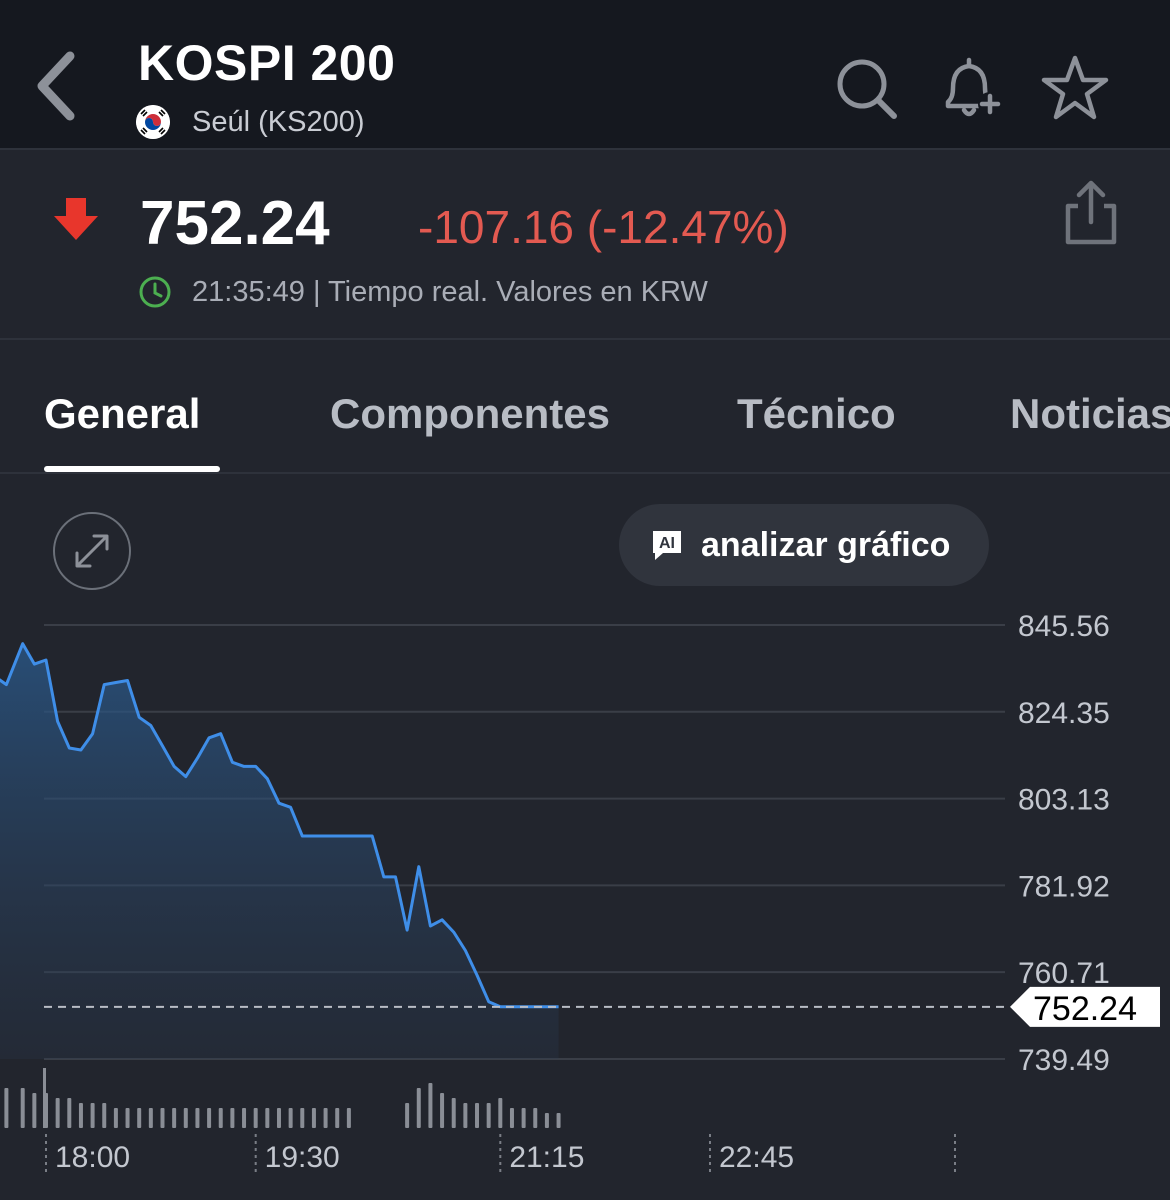  Describe the element at coordinates (546, 1157) in the screenshot. I see `x-tick-label: 21:15` at that location.